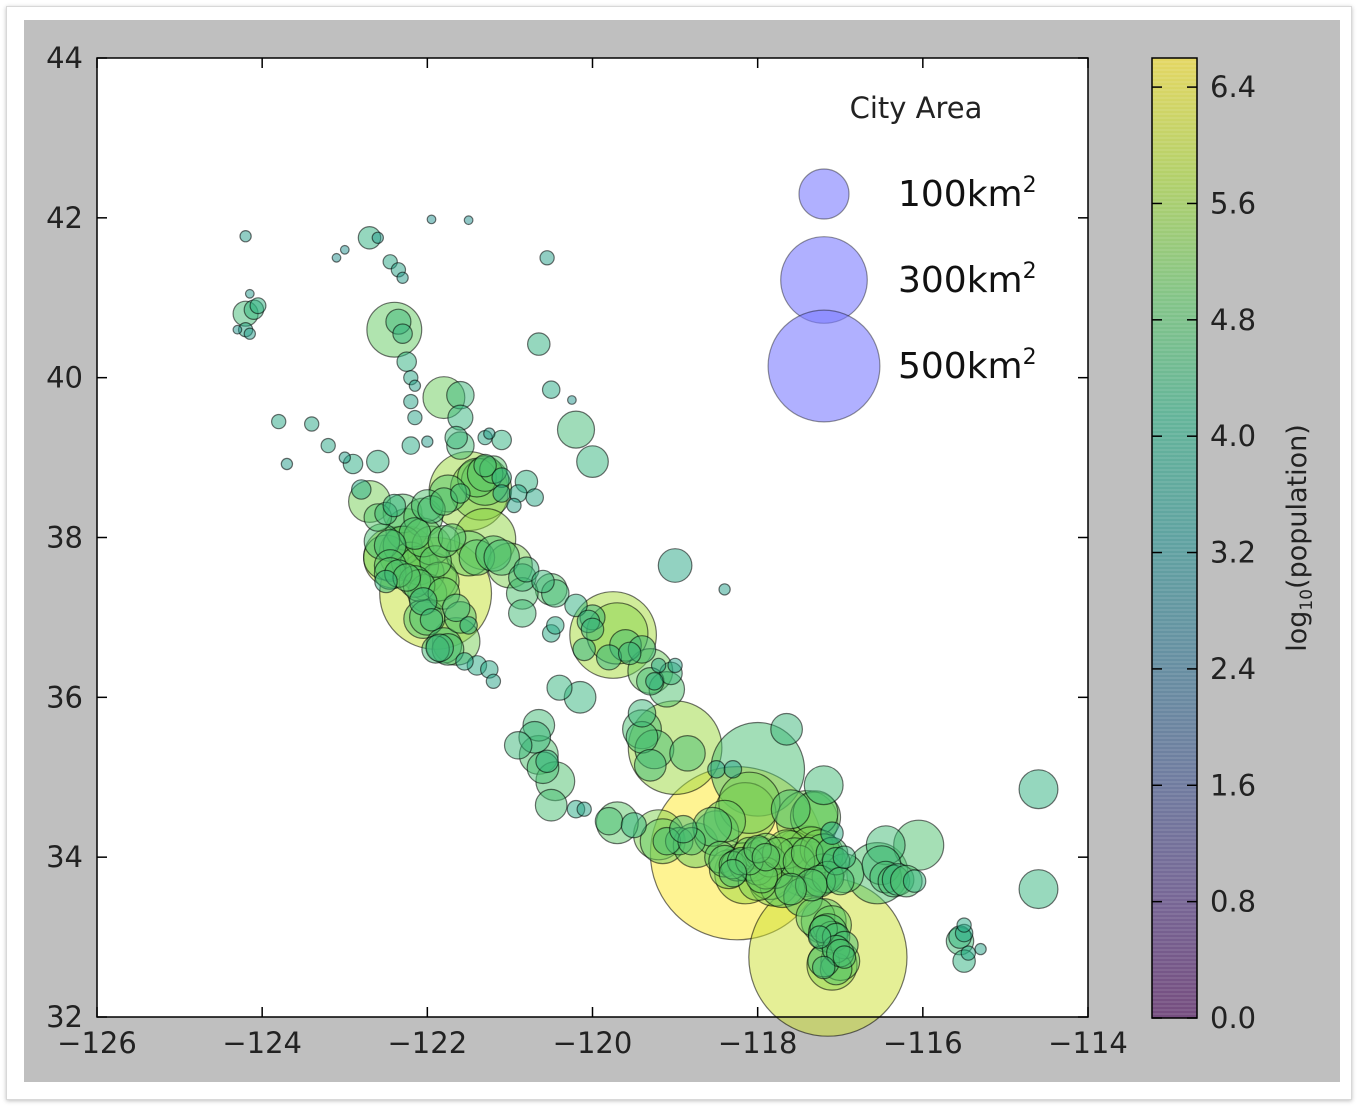  I want to click on size-legend: City Area 100km2 300km2 500km2, so click(902, 257).